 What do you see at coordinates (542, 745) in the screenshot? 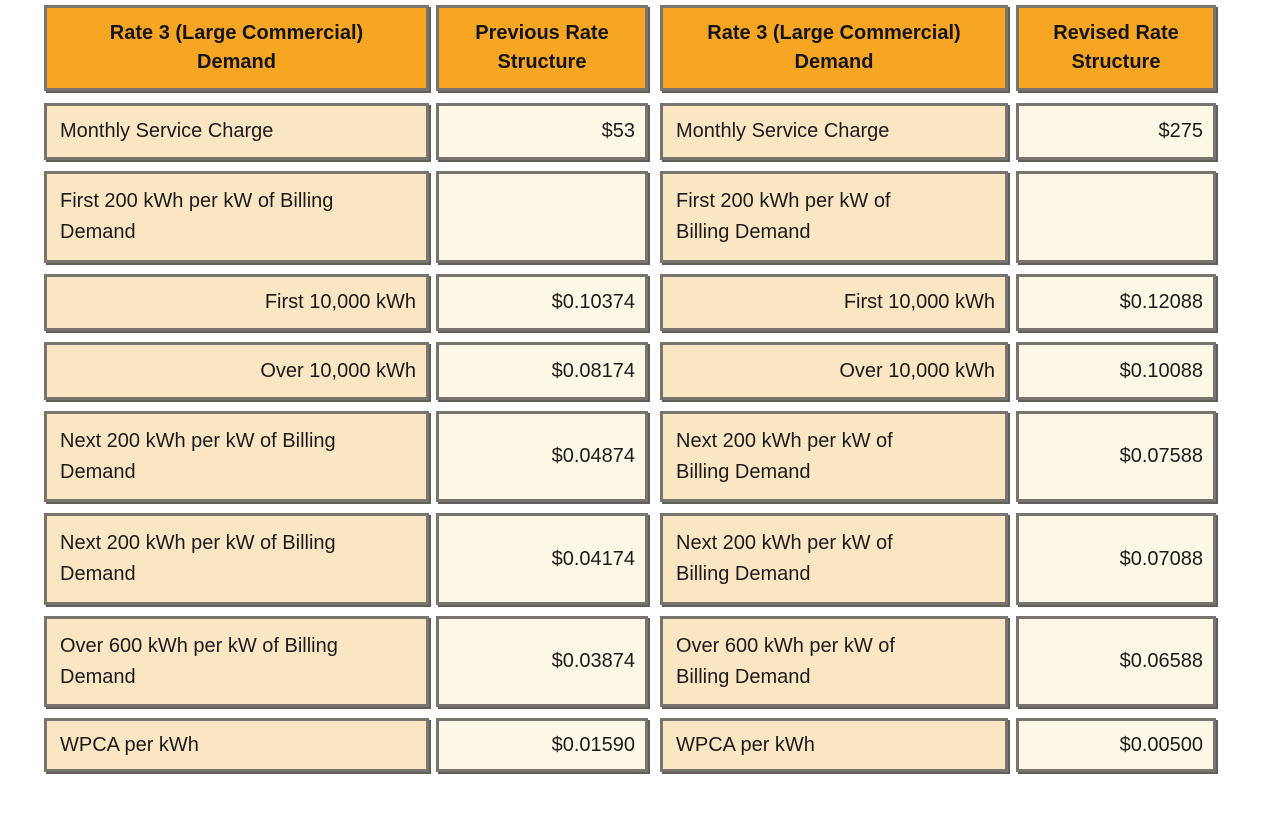
I see `row-value-cell: $0.01590` at bounding box center [542, 745].